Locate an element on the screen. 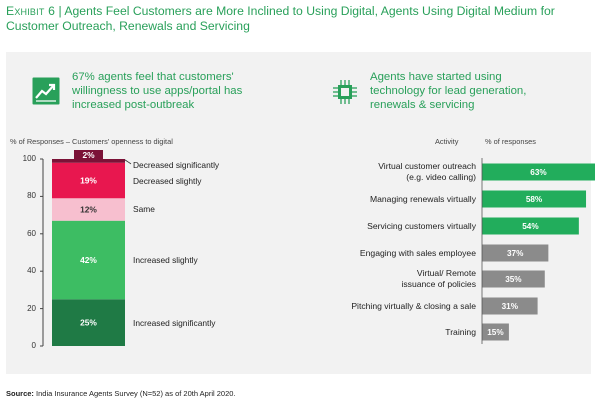  activity-category-label: Servicing customers virtually is located at coordinates (376, 226).